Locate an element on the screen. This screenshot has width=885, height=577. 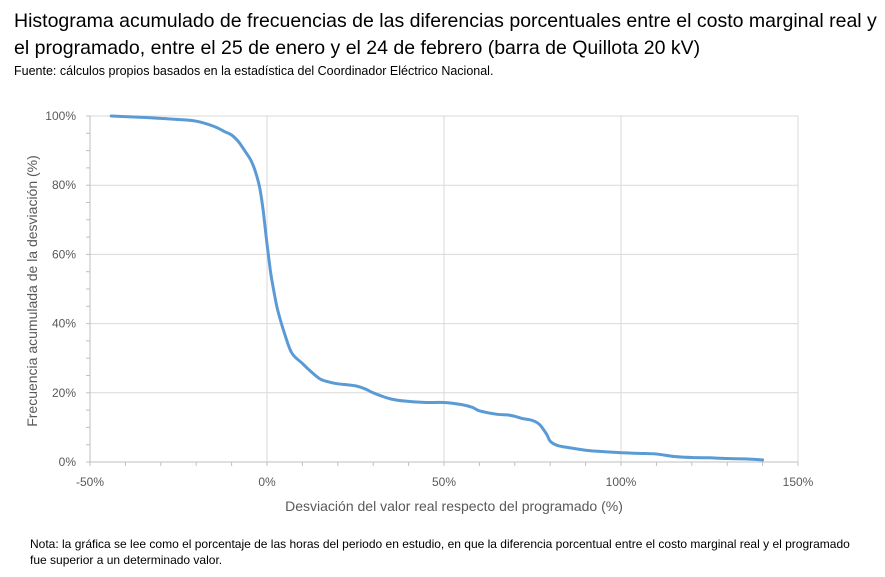
y-tick-label: 20% is located at coordinates (64, 393).